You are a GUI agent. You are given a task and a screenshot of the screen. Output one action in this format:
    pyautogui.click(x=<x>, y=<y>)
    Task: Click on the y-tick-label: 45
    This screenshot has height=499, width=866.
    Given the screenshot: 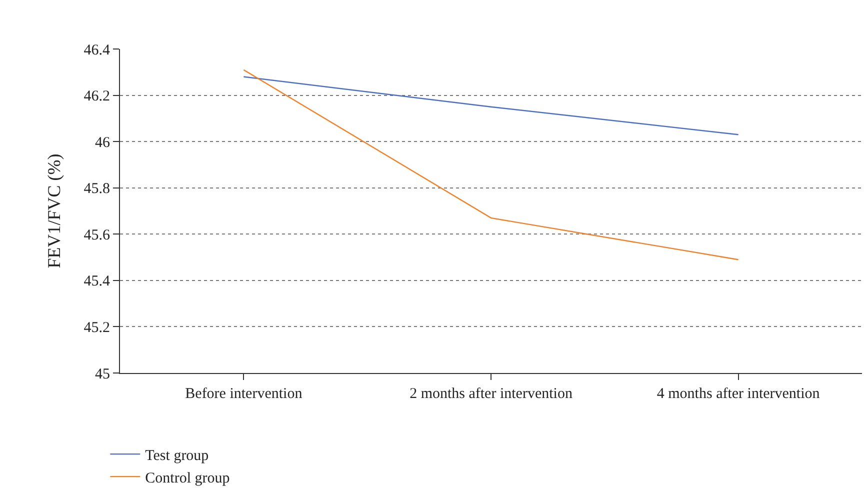 What is the action you would take?
    pyautogui.click(x=102, y=374)
    